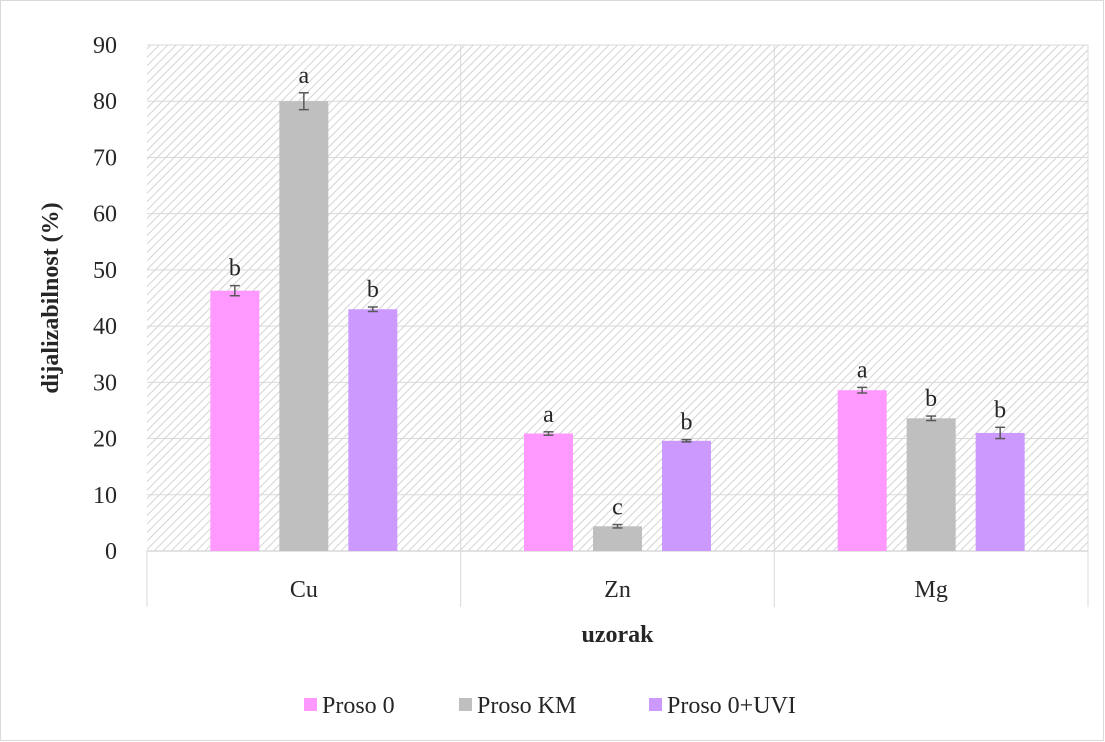 This screenshot has width=1105, height=742. I want to click on x-tick-label: Zn, so click(617, 590).